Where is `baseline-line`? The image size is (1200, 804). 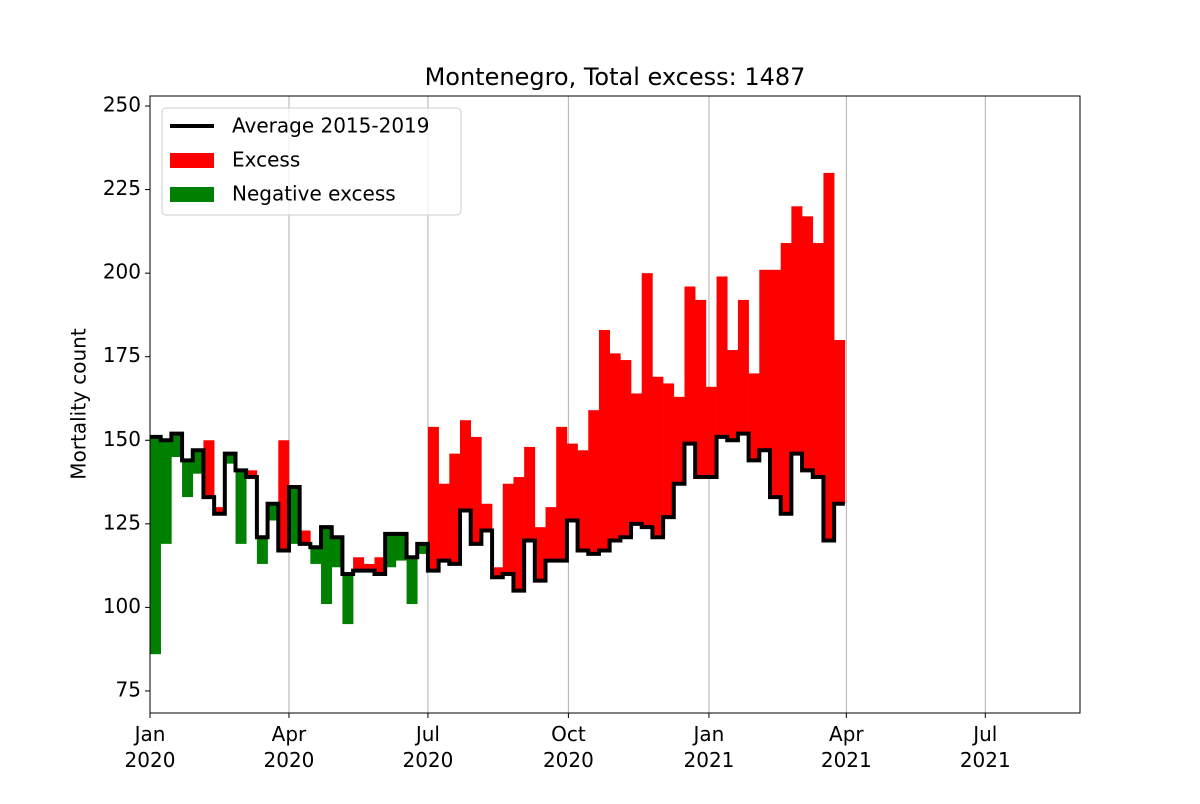
baseline-line is located at coordinates (497, 512).